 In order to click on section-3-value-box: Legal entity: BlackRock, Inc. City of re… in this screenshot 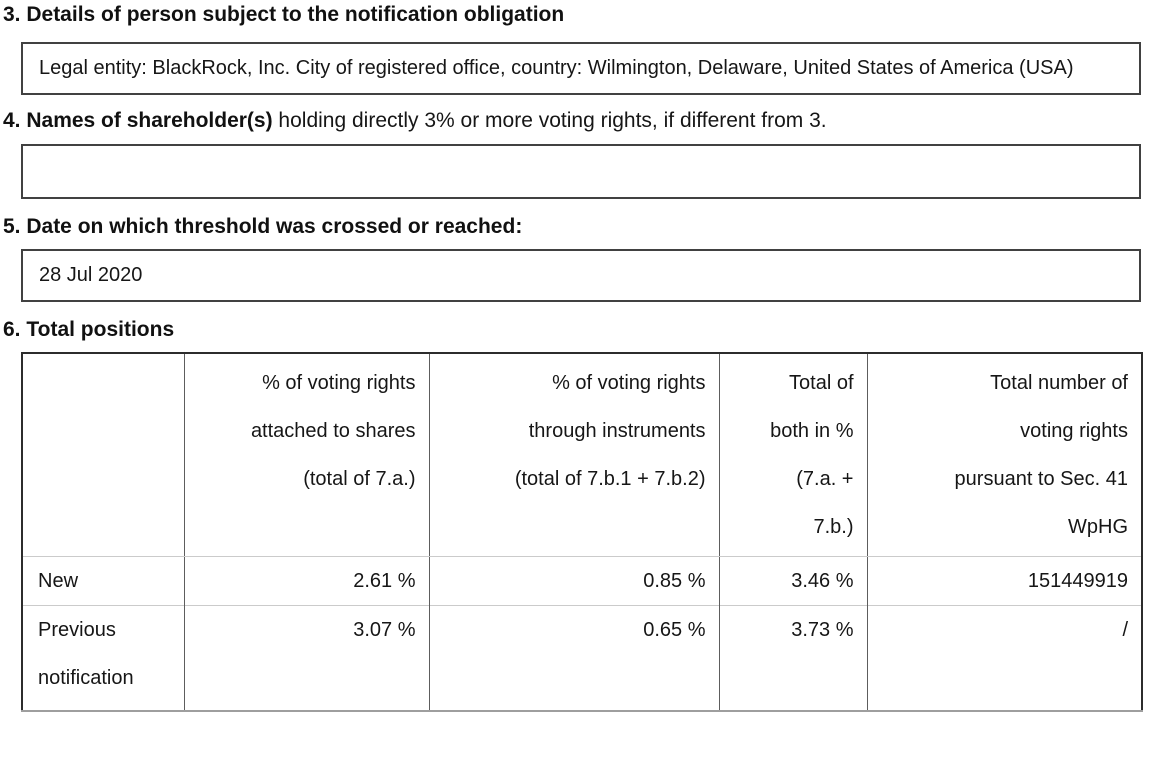, I will do `click(581, 68)`.